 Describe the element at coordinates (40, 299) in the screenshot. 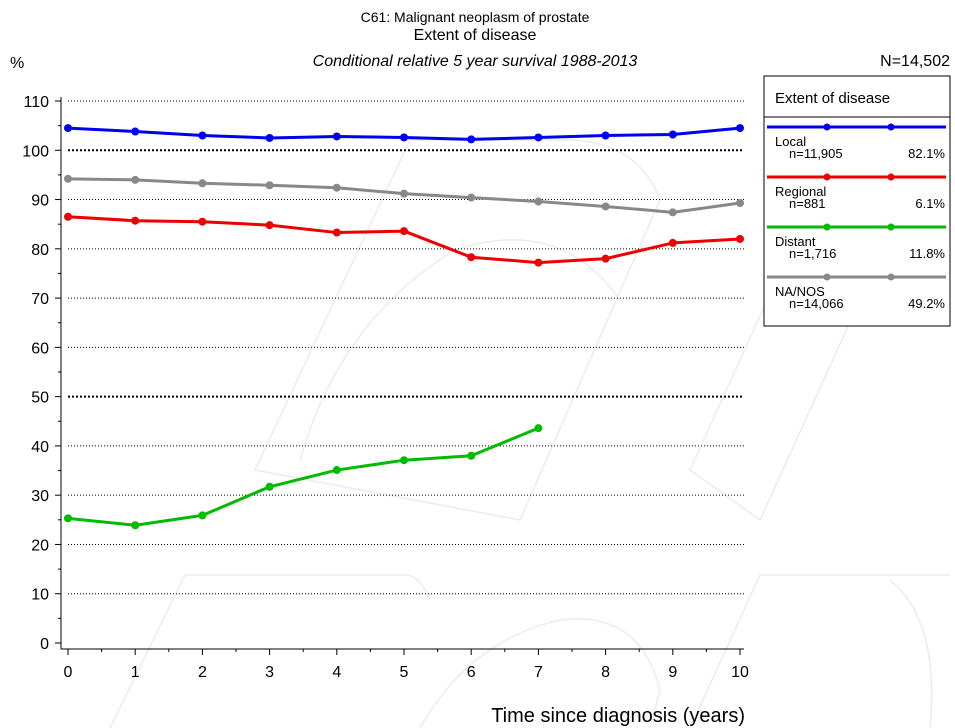

I see `y-tick-label: 70` at that location.